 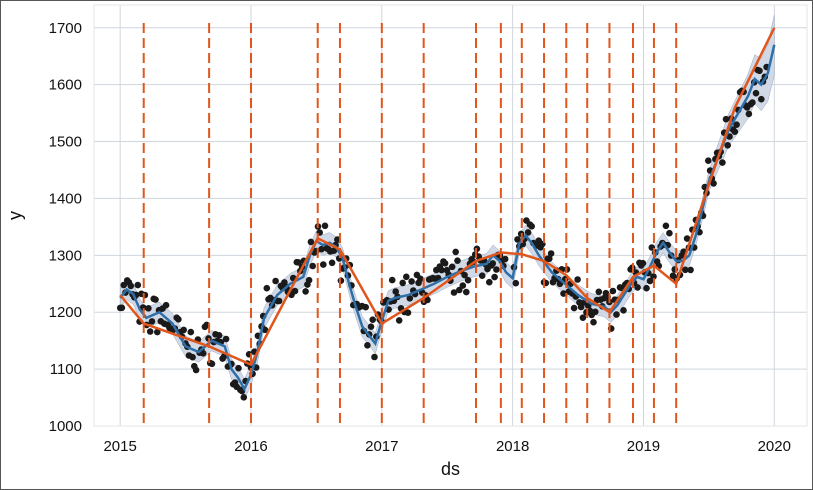 What do you see at coordinates (65, 198) in the screenshot?
I see `y-tick-label: 1400` at bounding box center [65, 198].